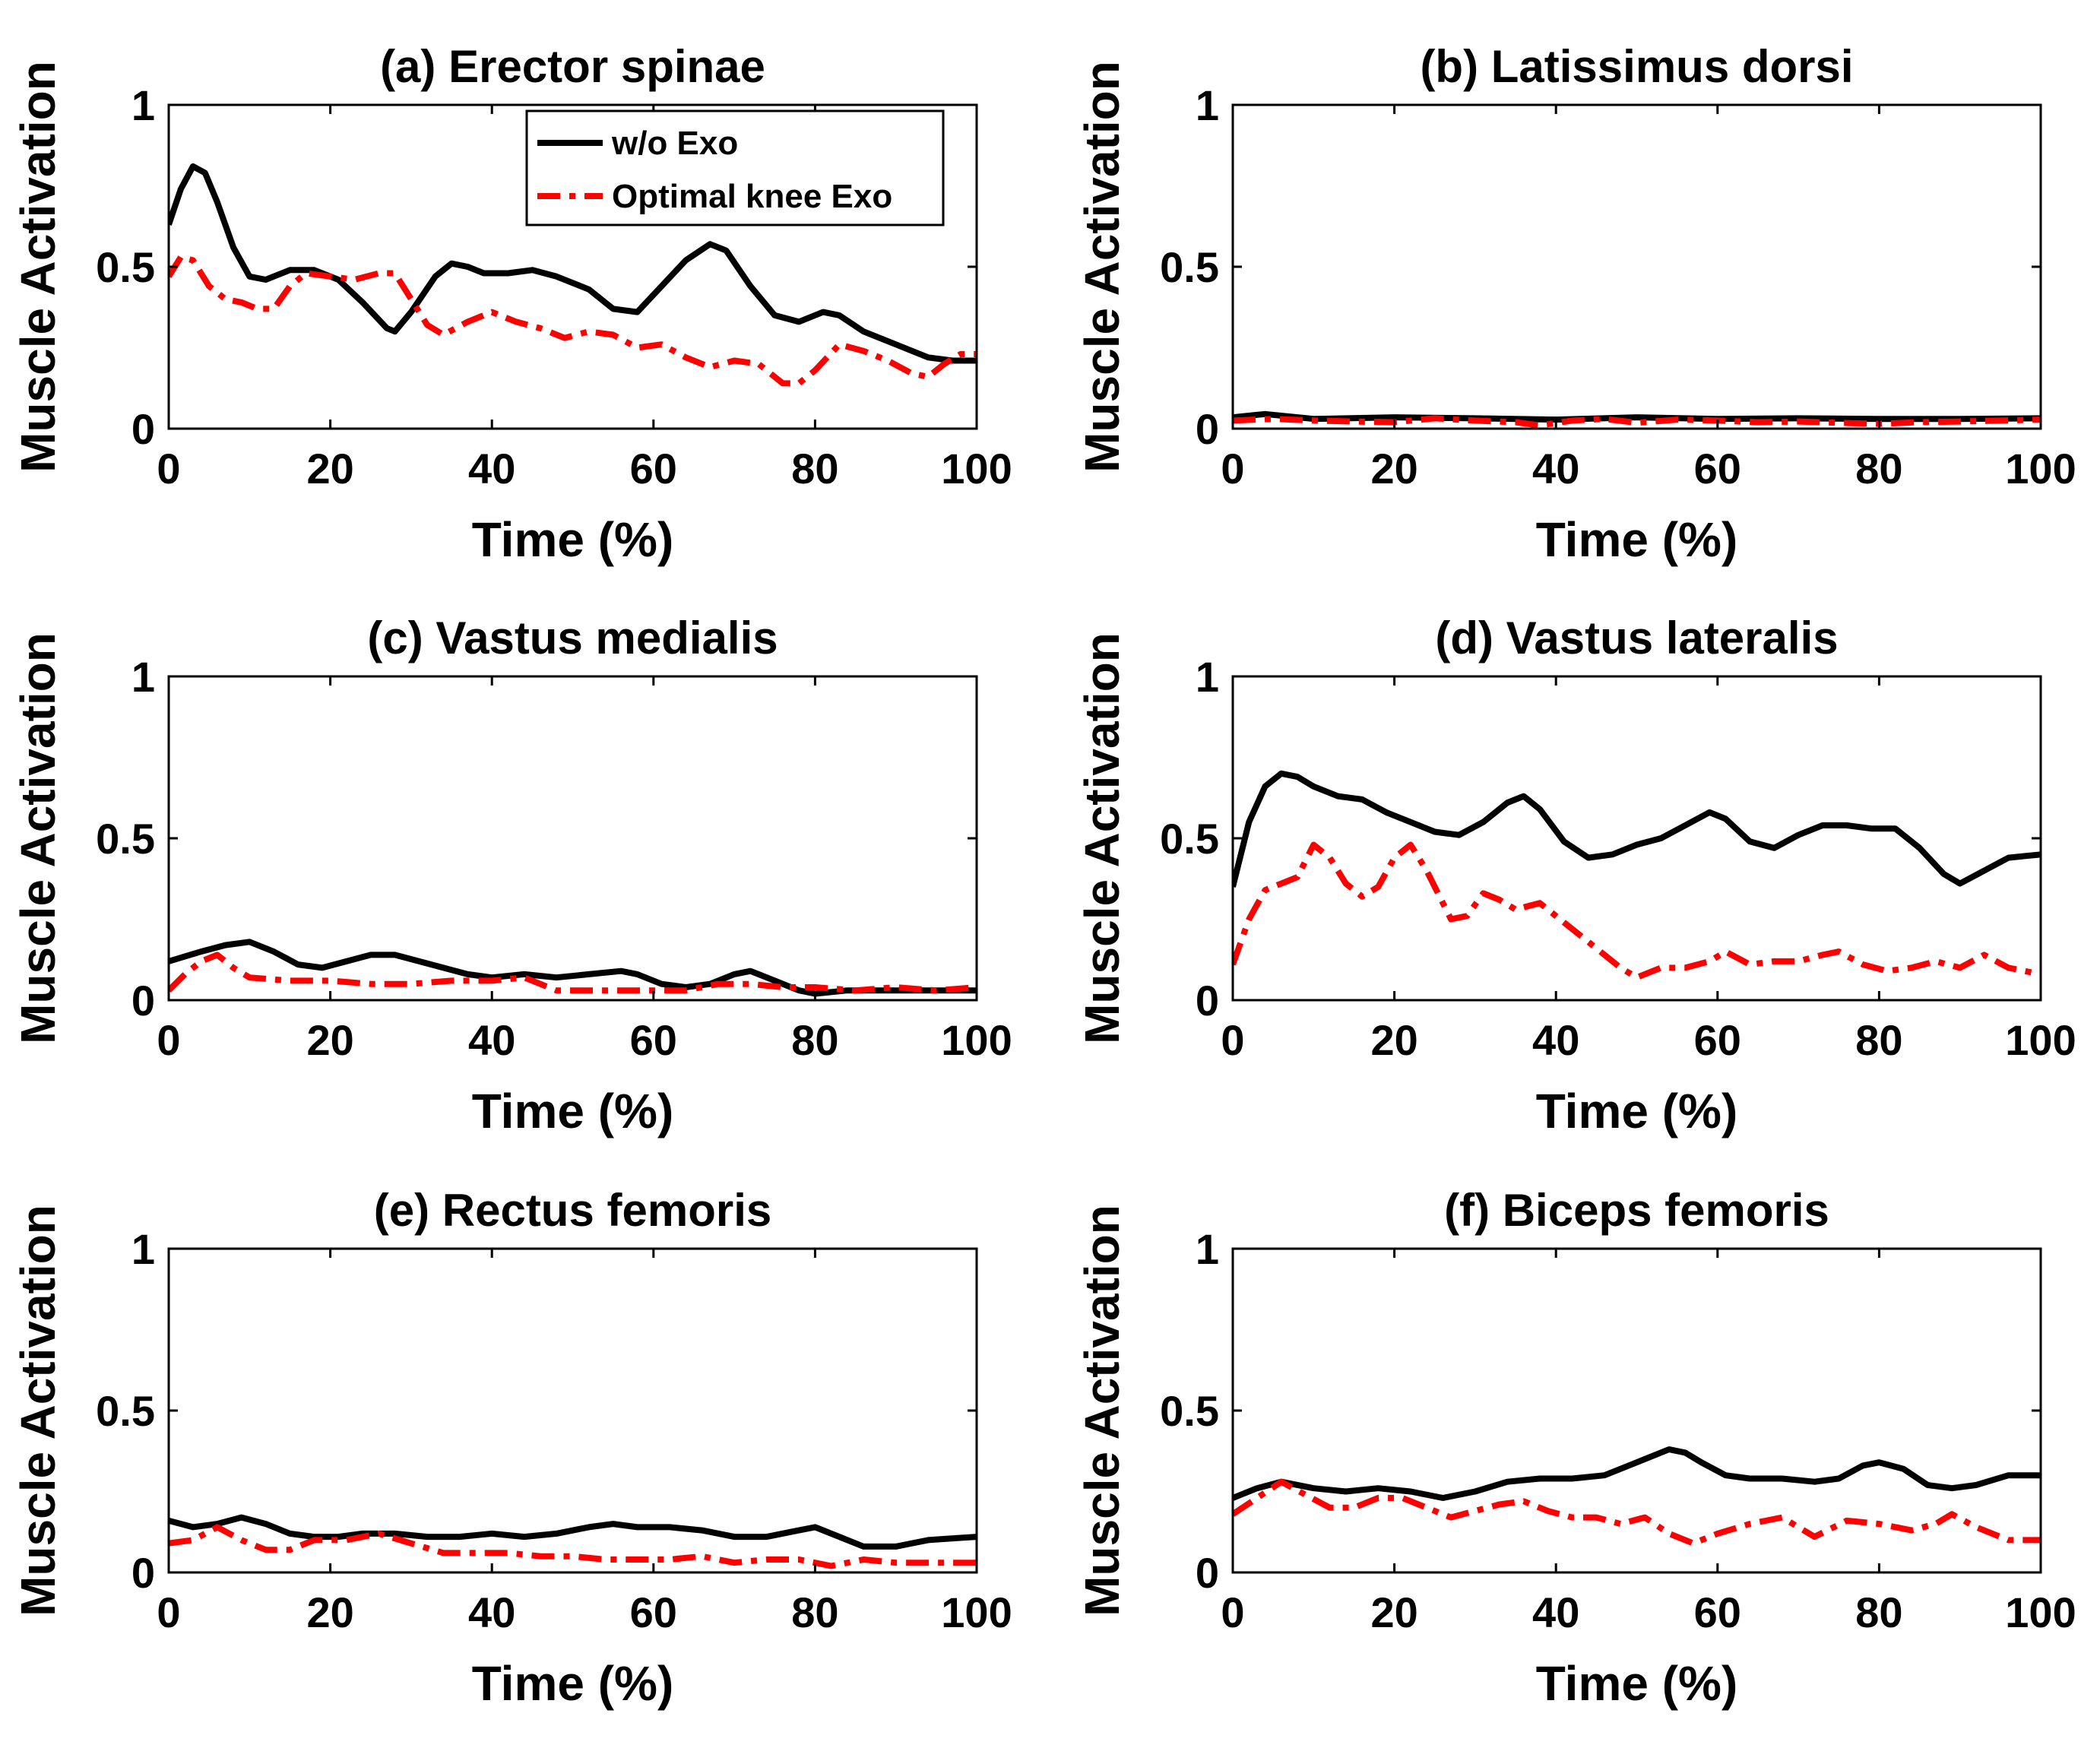  What do you see at coordinates (572, 638) in the screenshot?
I see `panel-title: (c) Vastus medialis` at bounding box center [572, 638].